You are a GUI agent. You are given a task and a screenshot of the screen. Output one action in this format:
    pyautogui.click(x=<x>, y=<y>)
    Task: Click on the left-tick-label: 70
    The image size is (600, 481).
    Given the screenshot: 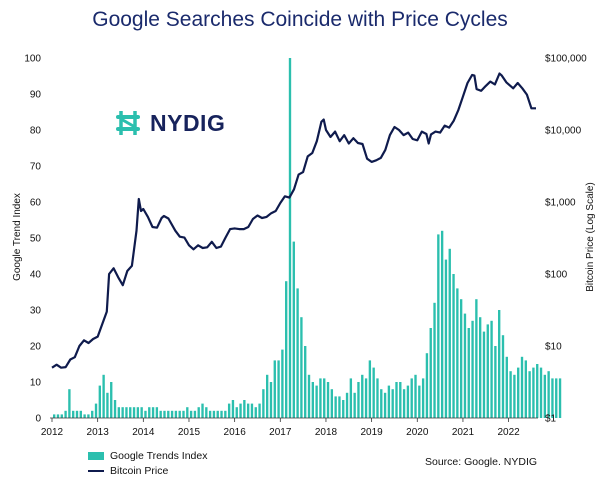 What is the action you would take?
    pyautogui.click(x=36, y=167)
    